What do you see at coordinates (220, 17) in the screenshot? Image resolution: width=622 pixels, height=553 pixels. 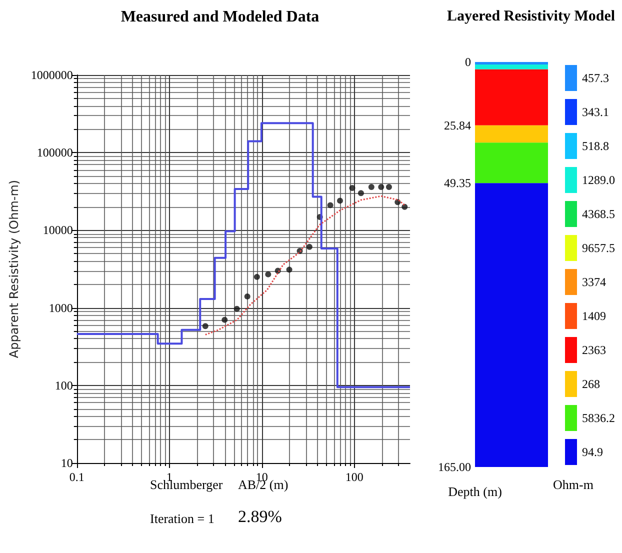 I see `chart-title: Measured and Modeled Data` at bounding box center [220, 17].